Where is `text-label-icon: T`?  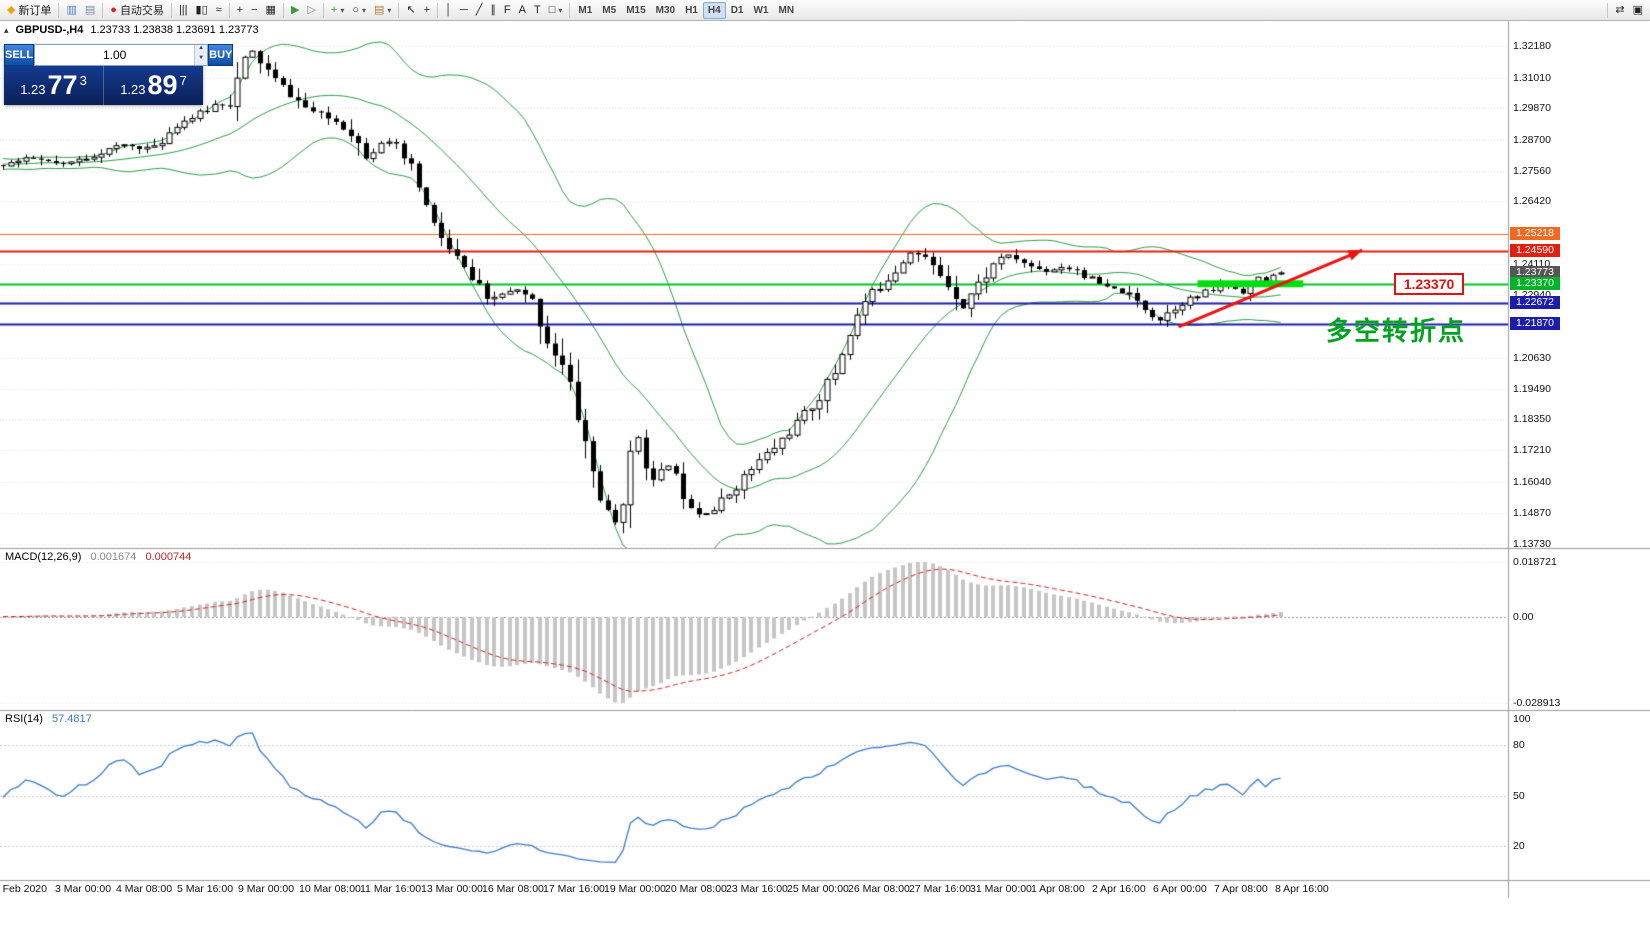
text-label-icon: T is located at coordinates (537, 9).